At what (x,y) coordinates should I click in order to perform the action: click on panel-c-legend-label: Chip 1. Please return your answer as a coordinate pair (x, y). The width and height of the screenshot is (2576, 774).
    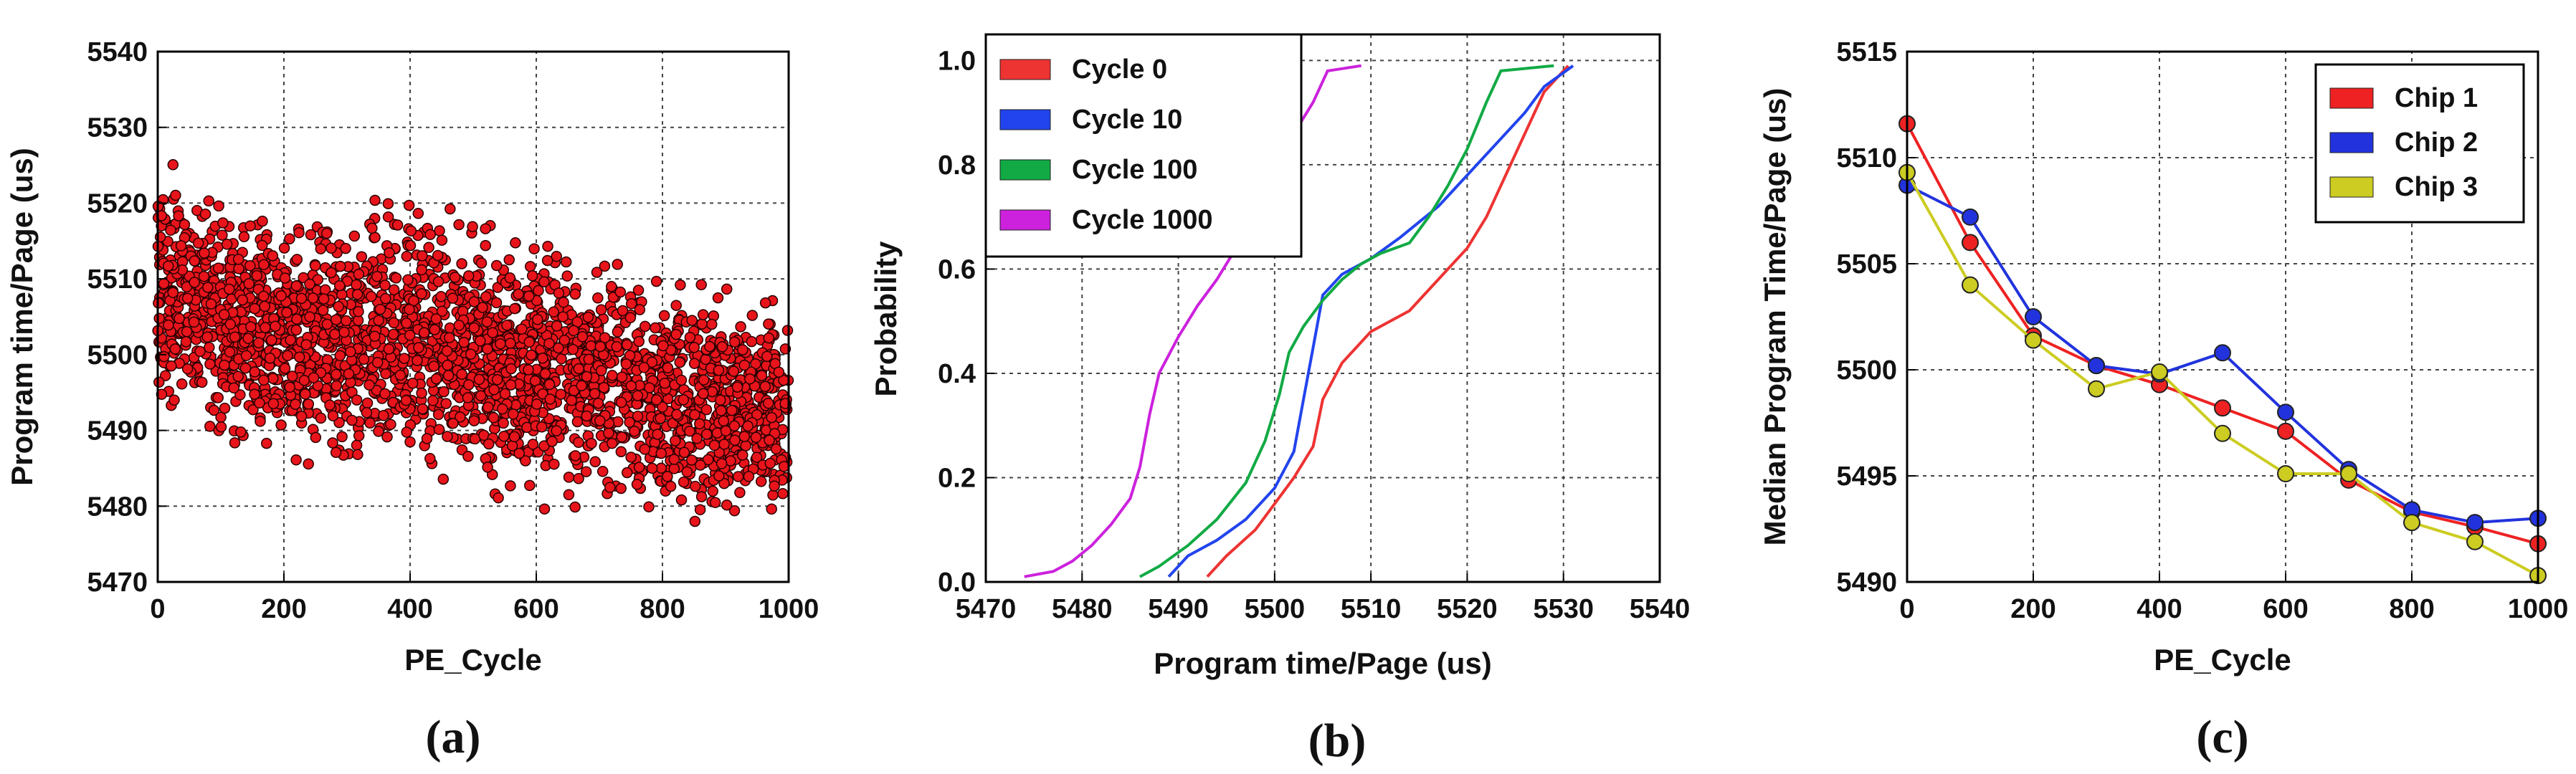
    Looking at the image, I should click on (2436, 98).